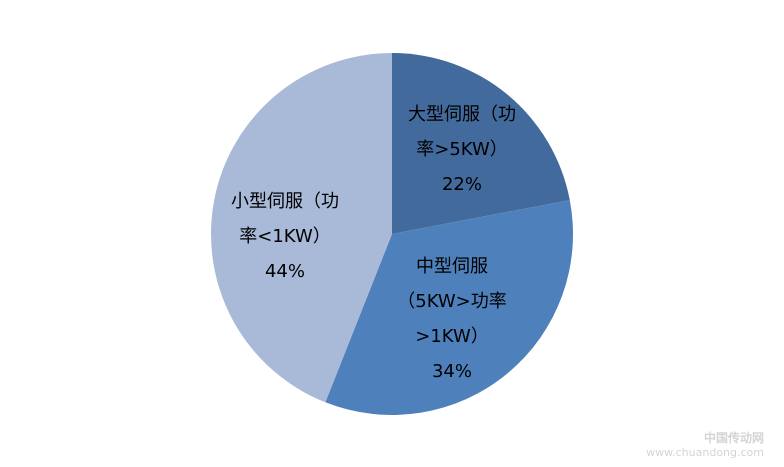 The height and width of the screenshot is (467, 784). Describe the element at coordinates (462, 149) in the screenshot. I see `slice-label: 率>5KW）` at that location.